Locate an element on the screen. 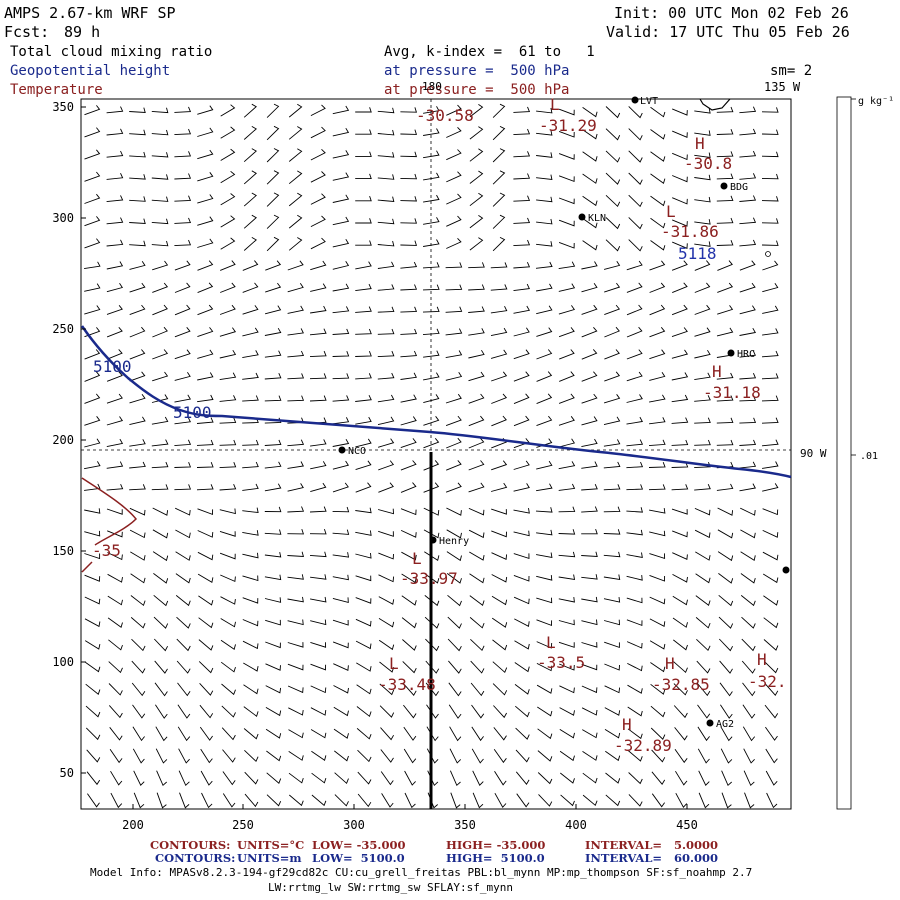 Image resolution: width=900 pixels, height=900 pixels. y-tick-label: 100 is located at coordinates (63, 662).